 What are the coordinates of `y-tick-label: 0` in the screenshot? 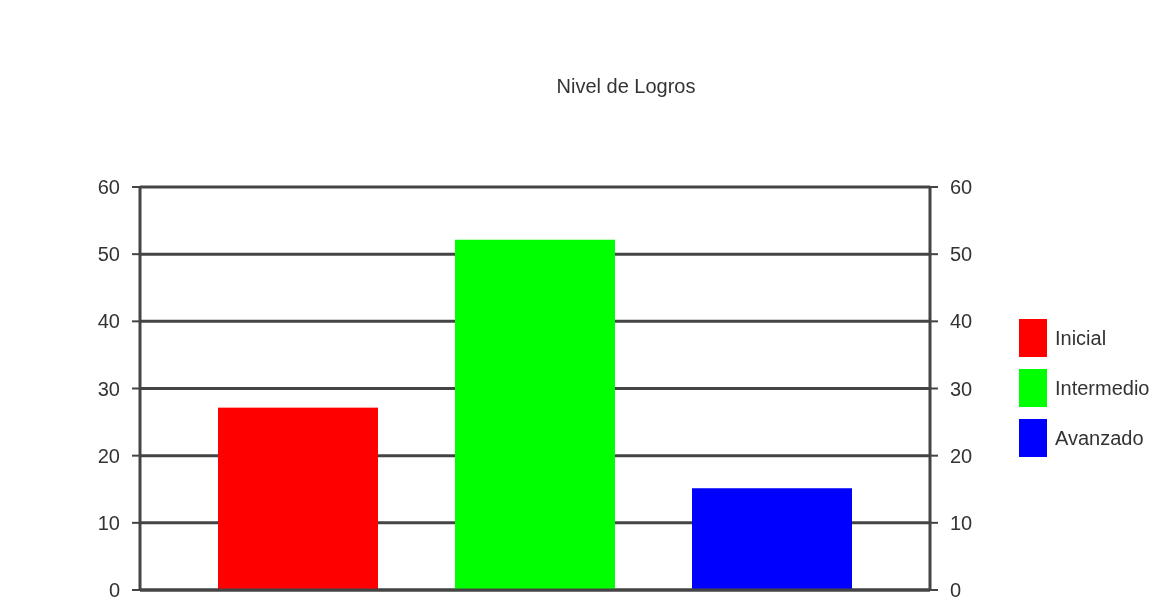 It's located at (114, 590).